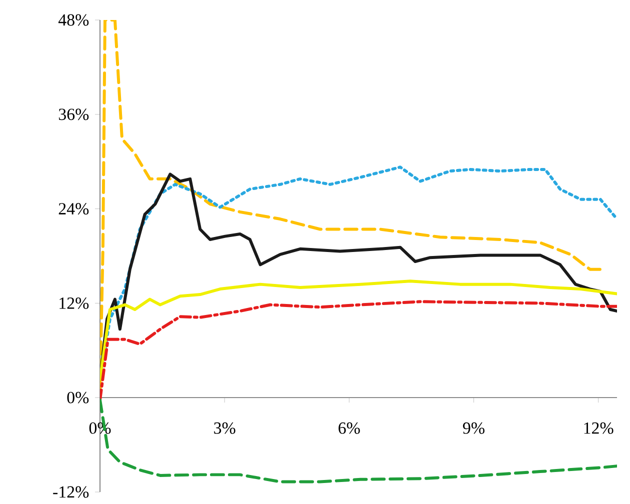  I want to click on x-tick-label: 6%, so click(349, 428).